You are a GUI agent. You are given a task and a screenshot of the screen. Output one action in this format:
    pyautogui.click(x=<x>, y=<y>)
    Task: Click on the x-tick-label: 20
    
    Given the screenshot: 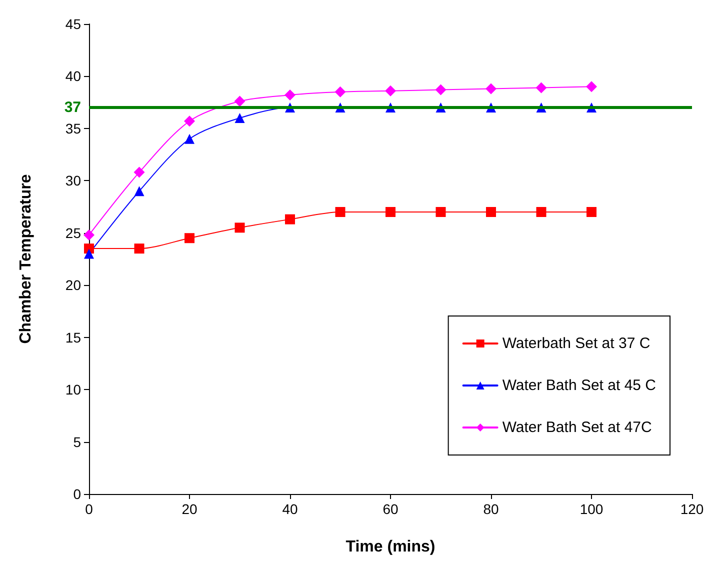 What is the action you would take?
    pyautogui.click(x=190, y=509)
    